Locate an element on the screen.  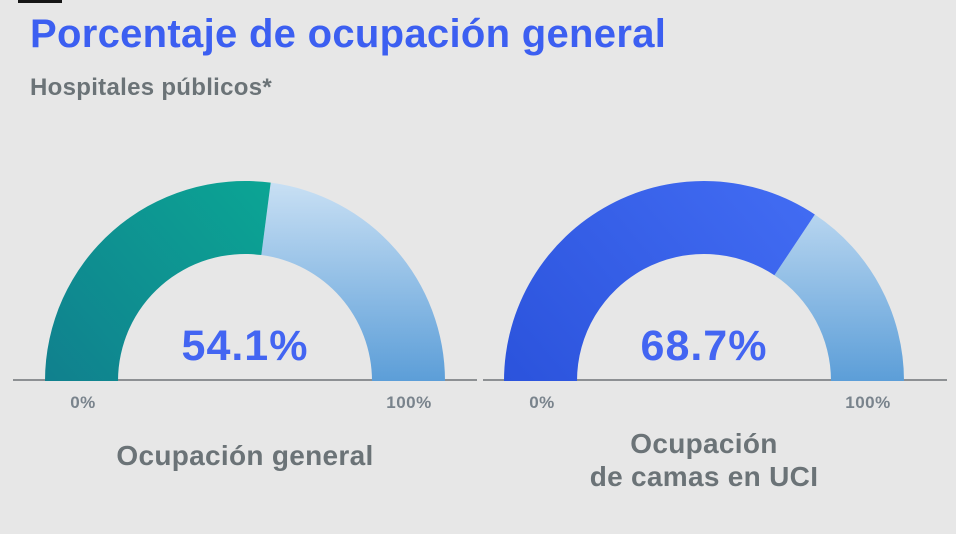
page-subtitle: Hospitales públicos* is located at coordinates (151, 87).